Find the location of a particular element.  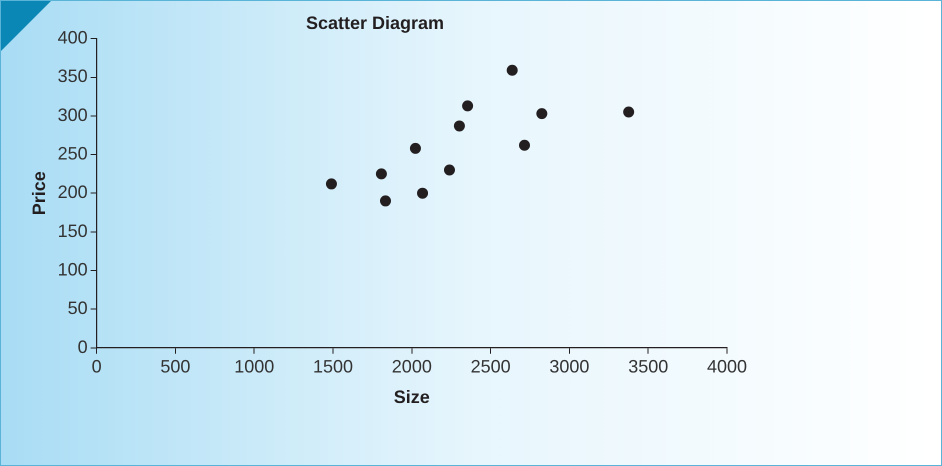

x-tick-label: 1500 is located at coordinates (333, 366).